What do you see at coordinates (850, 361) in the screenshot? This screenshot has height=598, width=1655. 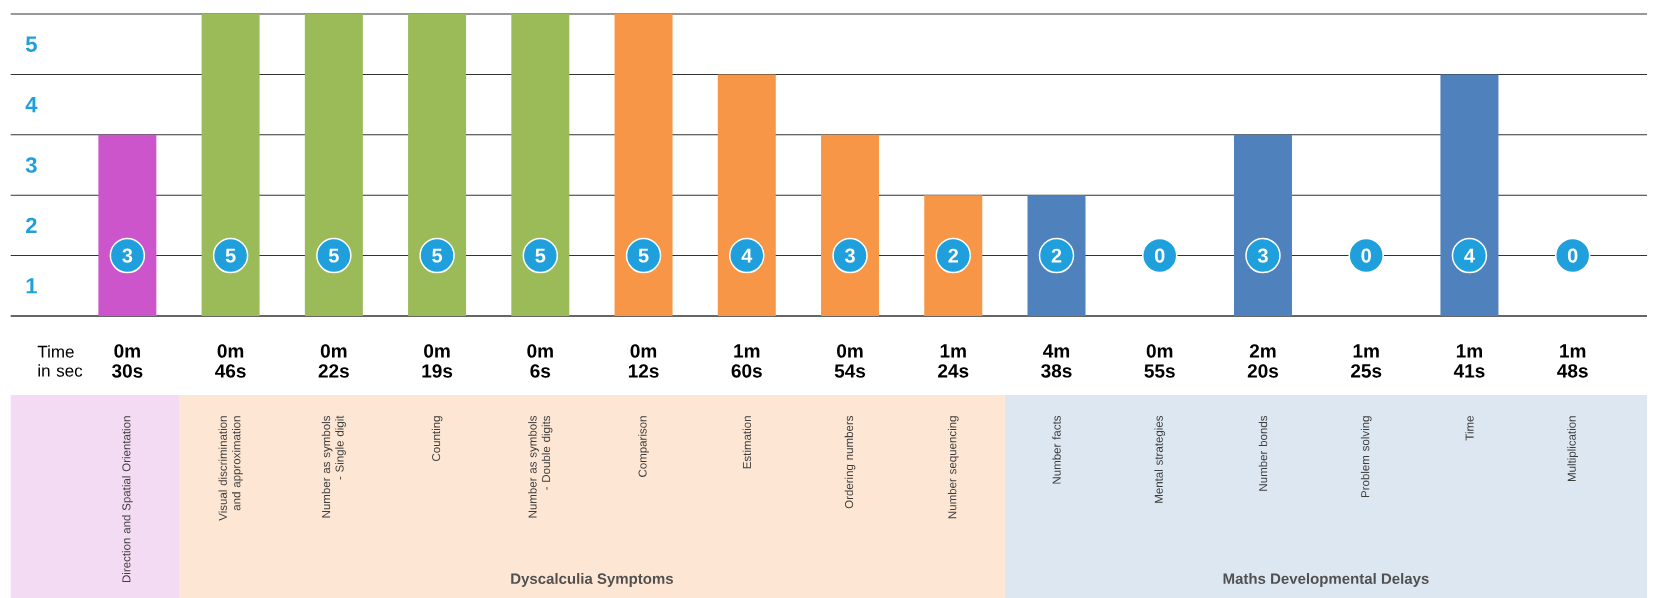 I see `text: 0m 54s` at bounding box center [850, 361].